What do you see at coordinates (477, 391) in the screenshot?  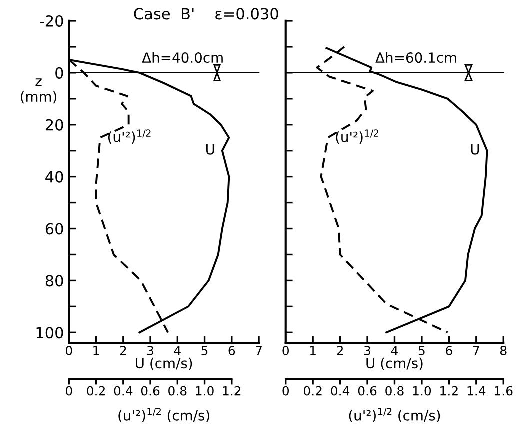 I see `x2-tick-label: 1.4` at bounding box center [477, 391].